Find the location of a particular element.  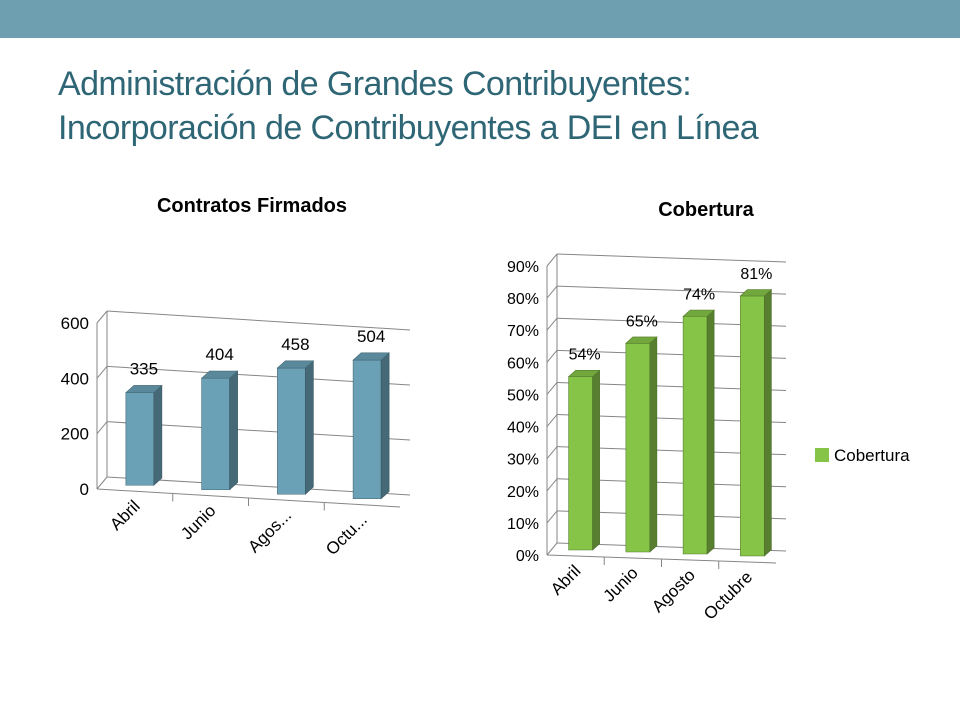

legend-label: Cobertura is located at coordinates (872, 455).